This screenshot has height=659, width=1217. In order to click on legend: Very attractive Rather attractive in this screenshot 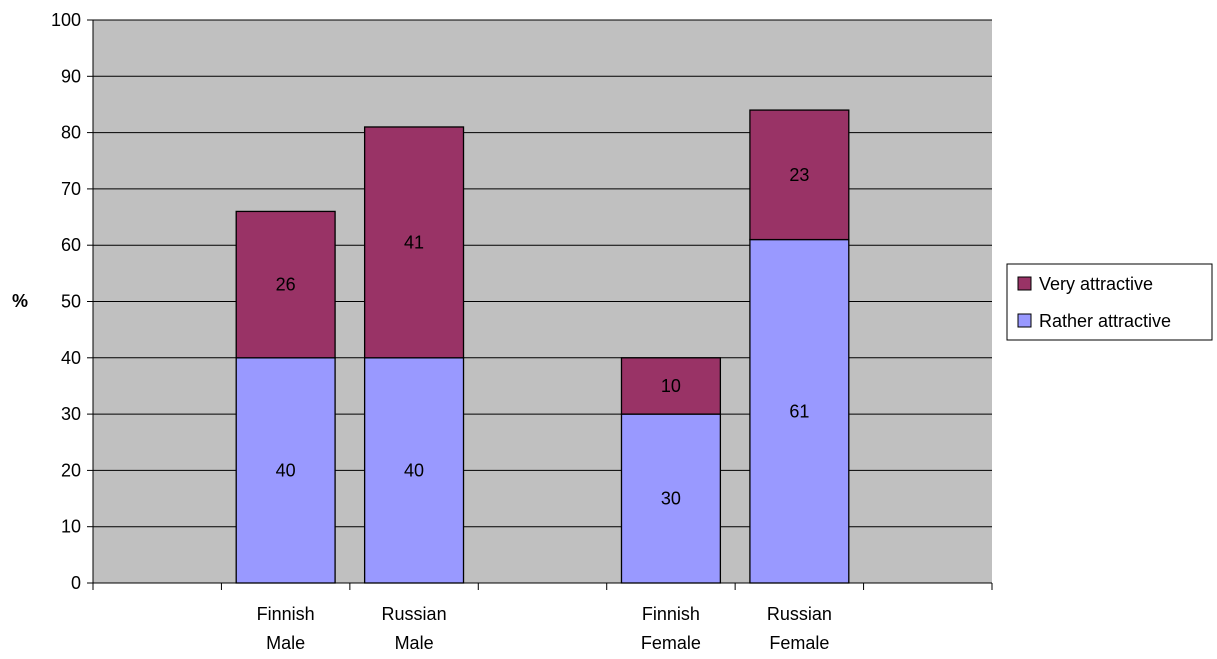, I will do `click(1109, 302)`.